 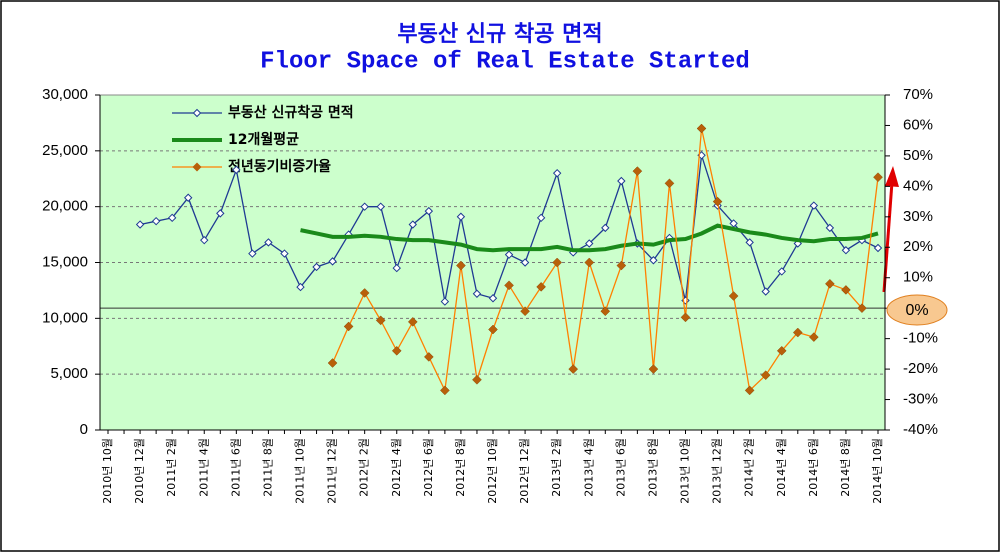 What do you see at coordinates (524, 471) in the screenshot?
I see `x-tick-label: 2012년 12월` at bounding box center [524, 471].